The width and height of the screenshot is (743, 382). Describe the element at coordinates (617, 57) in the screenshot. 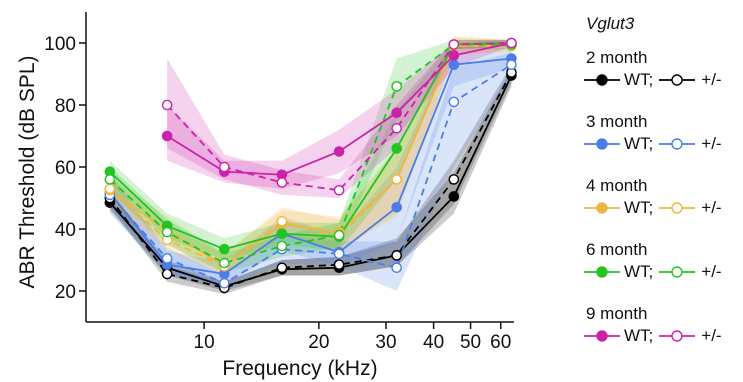

I see `legend-group-label: 2 month` at that location.